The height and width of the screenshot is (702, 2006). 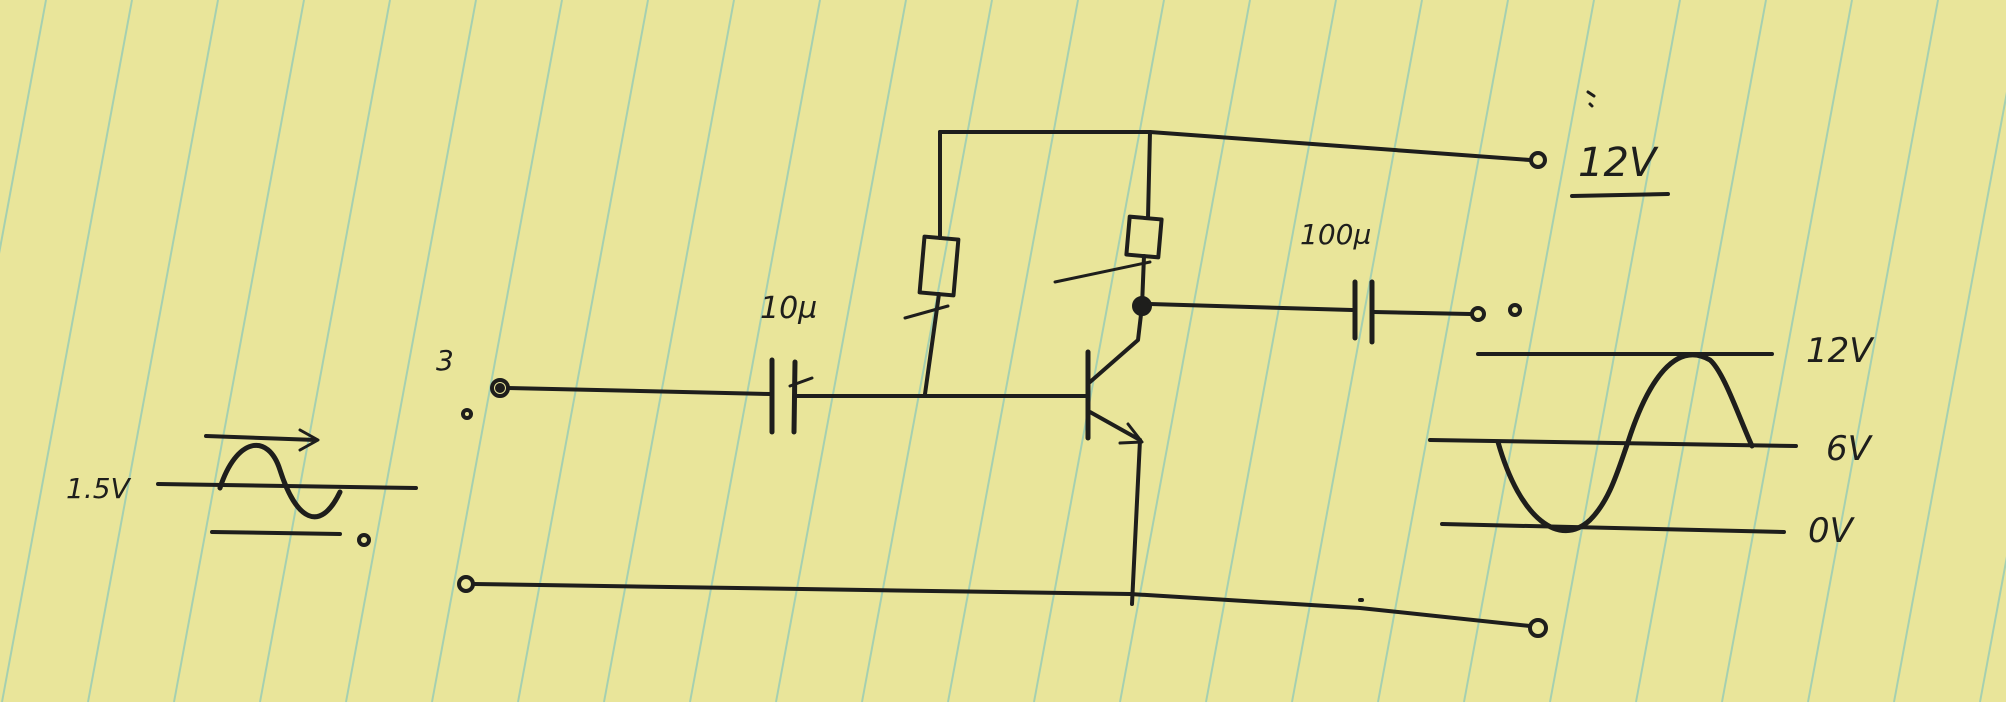 What do you see at coordinates (1613, 528) in the screenshot?
I see `output-wave-bottom-line` at bounding box center [1613, 528].